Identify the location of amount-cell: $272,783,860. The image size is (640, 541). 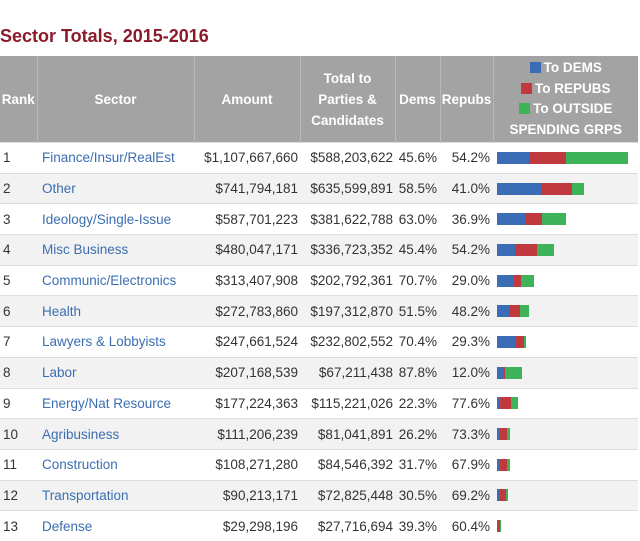
(247, 311).